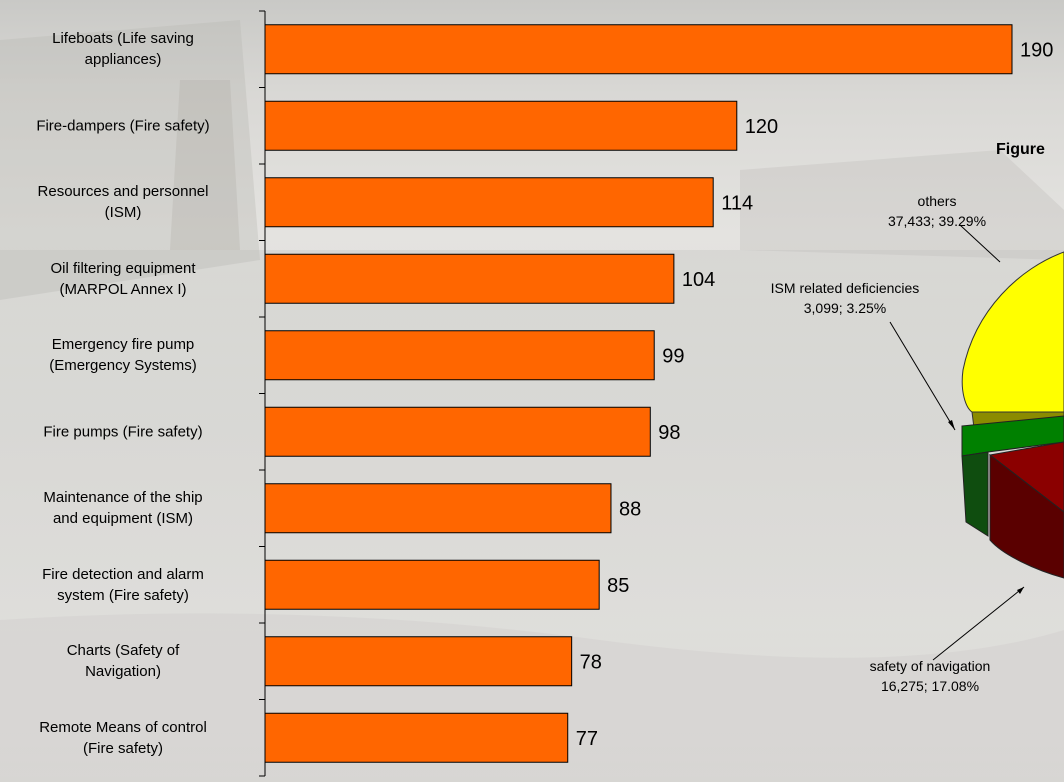 The width and height of the screenshot is (1064, 782). Describe the element at coordinates (123, 519) in the screenshot. I see `category-label-line: and equipment (ISM)` at that location.